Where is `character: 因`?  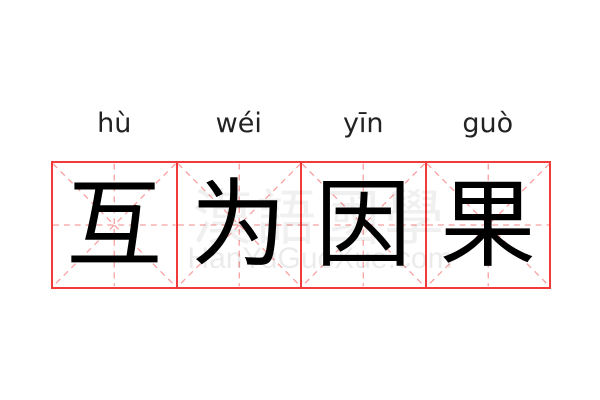
character: 因 is located at coordinates (363, 225).